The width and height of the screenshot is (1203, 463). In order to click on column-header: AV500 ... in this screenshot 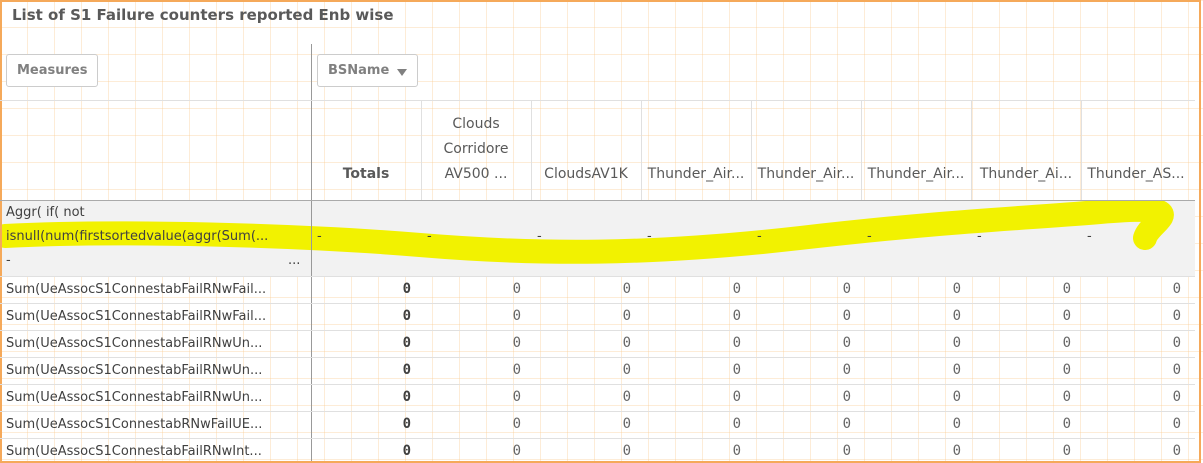, I will do `click(476, 174)`.